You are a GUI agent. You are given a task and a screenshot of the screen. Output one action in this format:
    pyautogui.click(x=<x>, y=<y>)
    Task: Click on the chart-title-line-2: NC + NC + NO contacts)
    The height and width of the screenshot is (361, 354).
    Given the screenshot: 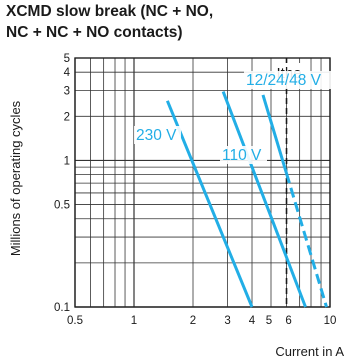 What is the action you would take?
    pyautogui.click(x=94, y=32)
    